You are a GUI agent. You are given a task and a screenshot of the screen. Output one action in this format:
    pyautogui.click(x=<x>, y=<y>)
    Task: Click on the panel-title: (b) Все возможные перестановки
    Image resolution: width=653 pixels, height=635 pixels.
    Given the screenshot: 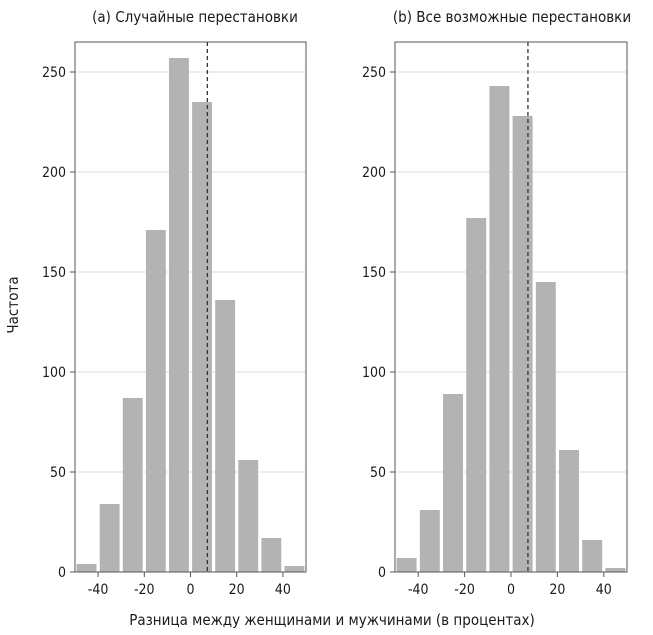 What is the action you would take?
    pyautogui.click(x=512, y=17)
    